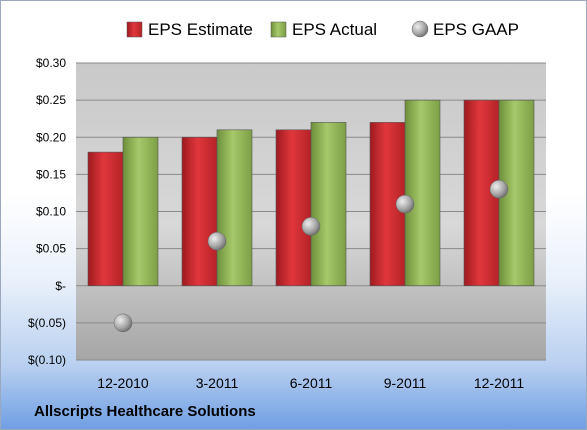  Describe the element at coordinates (278, 29) in the screenshot. I see `legend-actual-swatch` at that location.